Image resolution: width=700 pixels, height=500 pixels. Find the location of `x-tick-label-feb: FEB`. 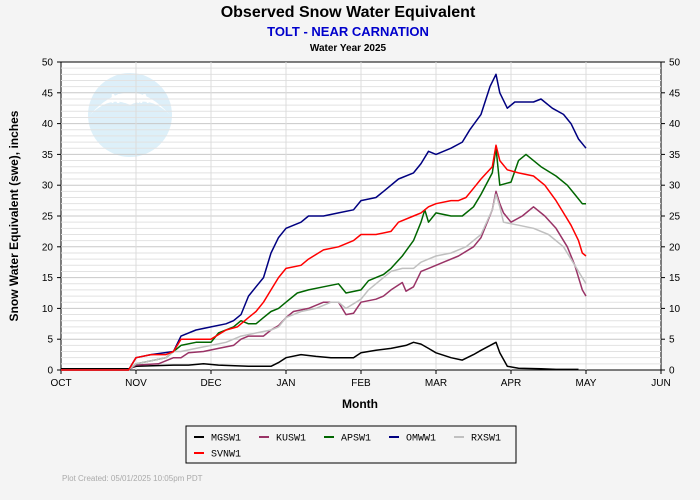

x-tick-label-feb: FEB is located at coordinates (361, 383).